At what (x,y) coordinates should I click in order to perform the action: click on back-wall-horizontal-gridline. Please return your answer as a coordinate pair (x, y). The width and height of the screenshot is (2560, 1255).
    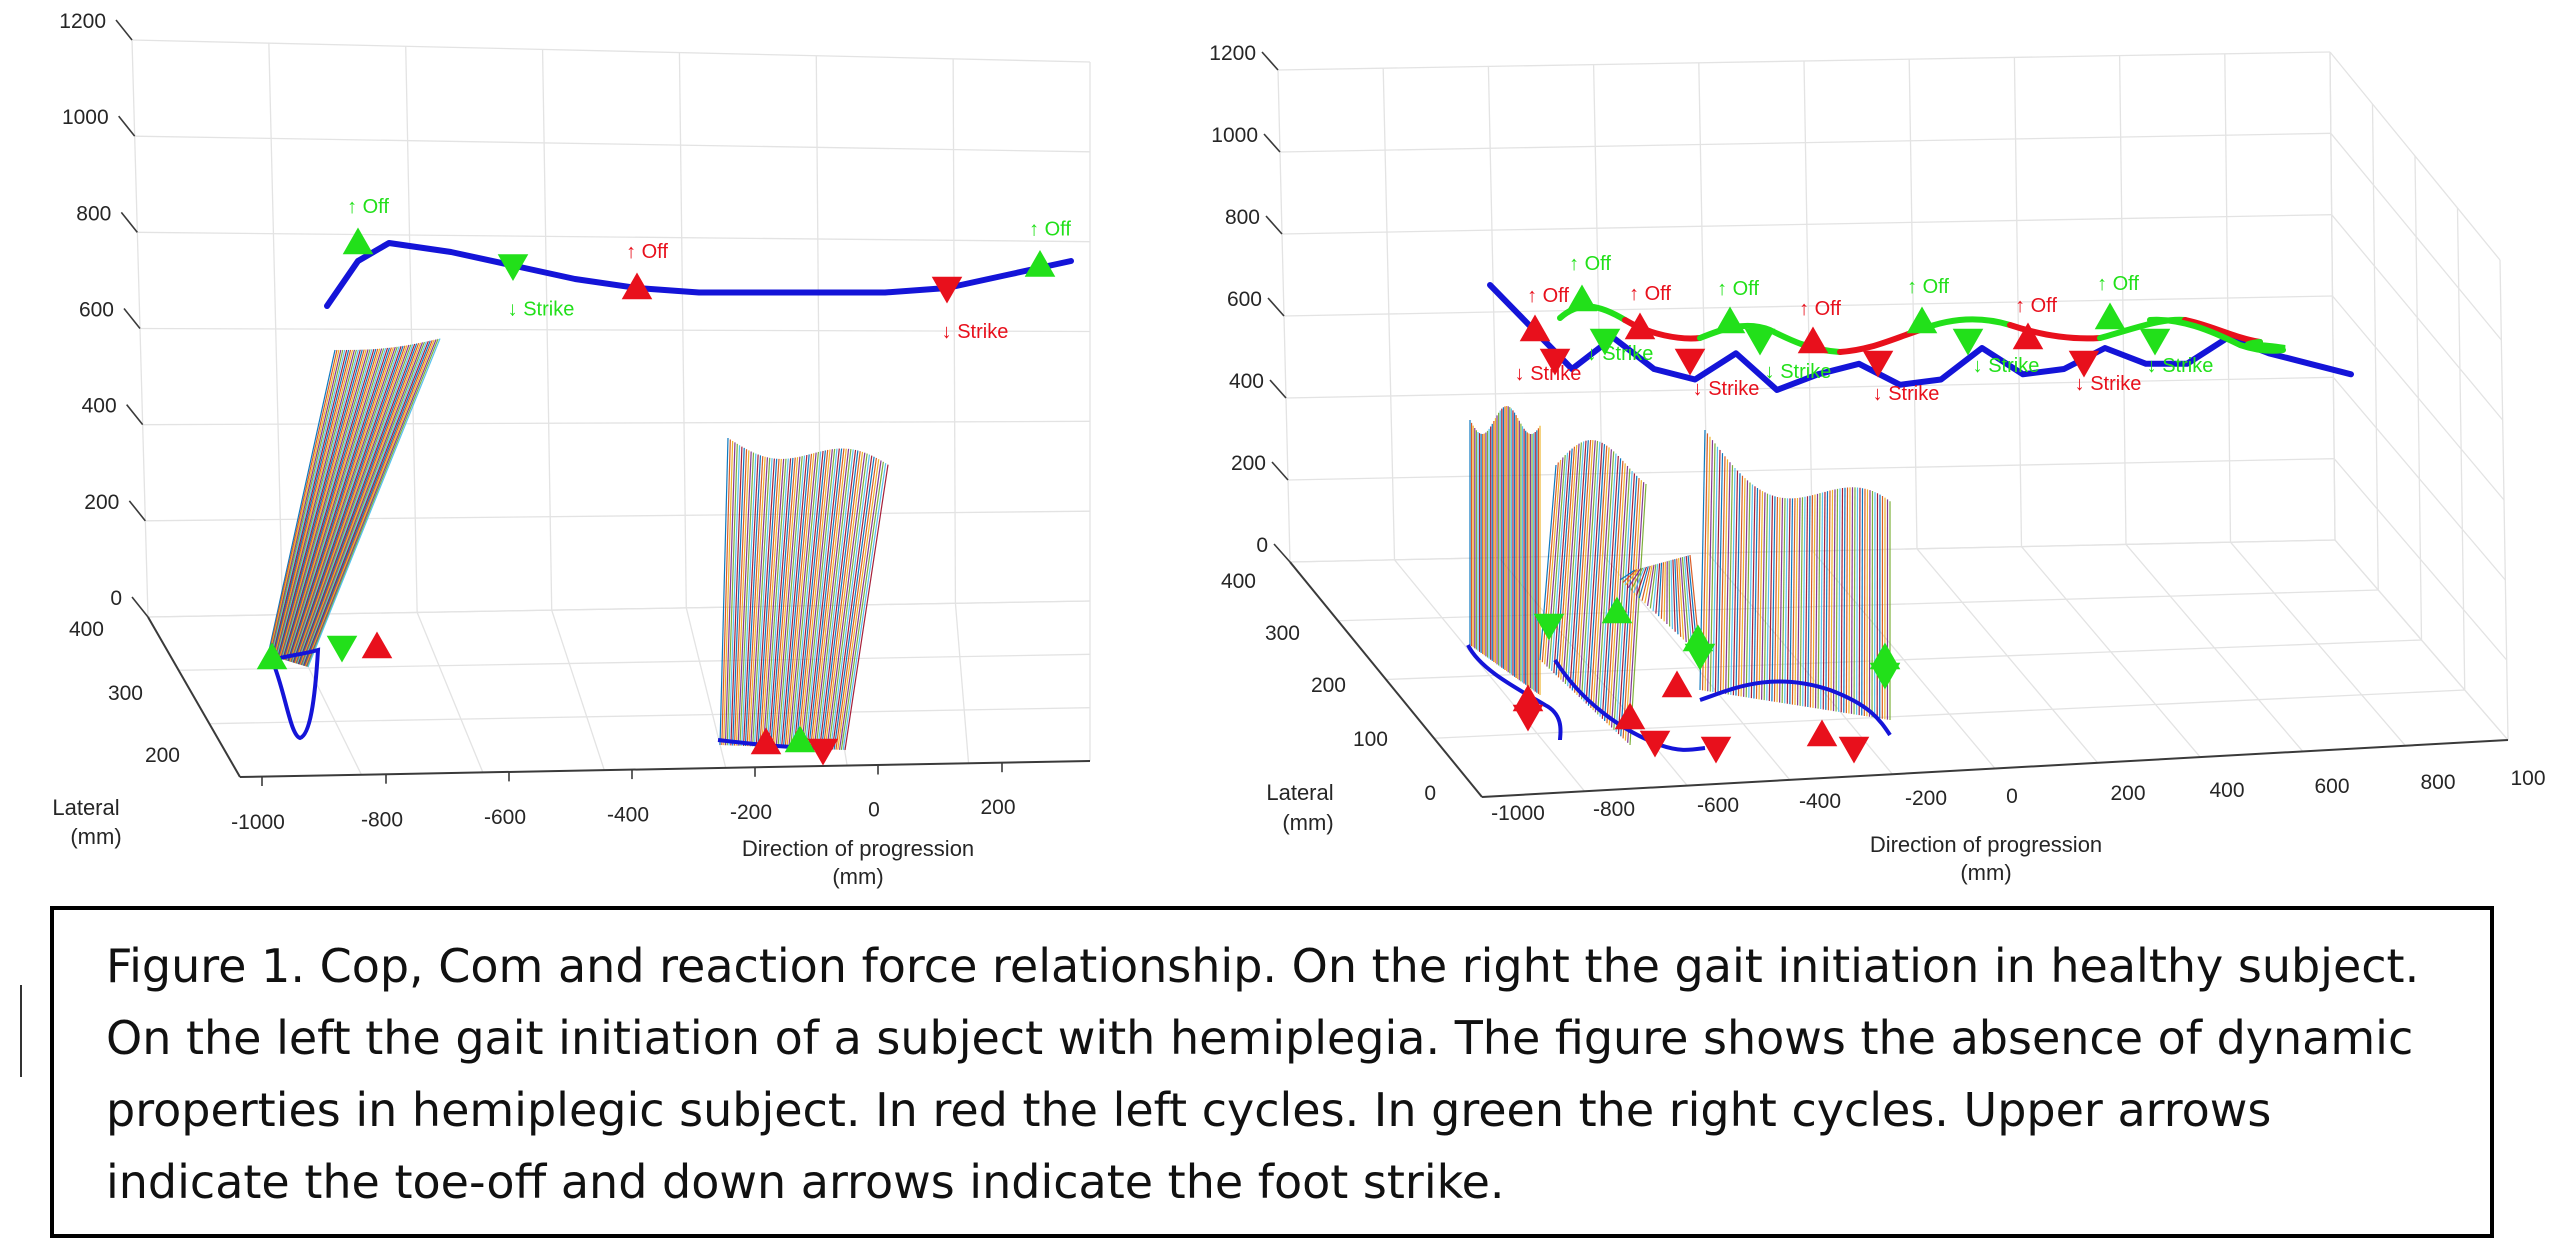
    Looking at the image, I should click on (611, 51).